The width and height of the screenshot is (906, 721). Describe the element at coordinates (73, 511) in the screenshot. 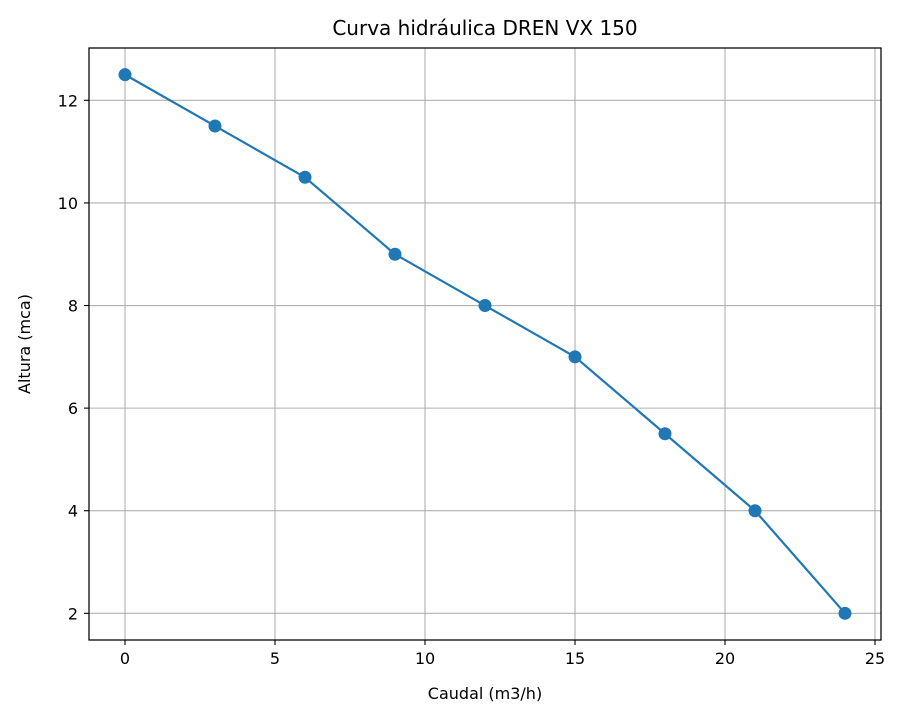

I see `y-tick-label: 4` at that location.